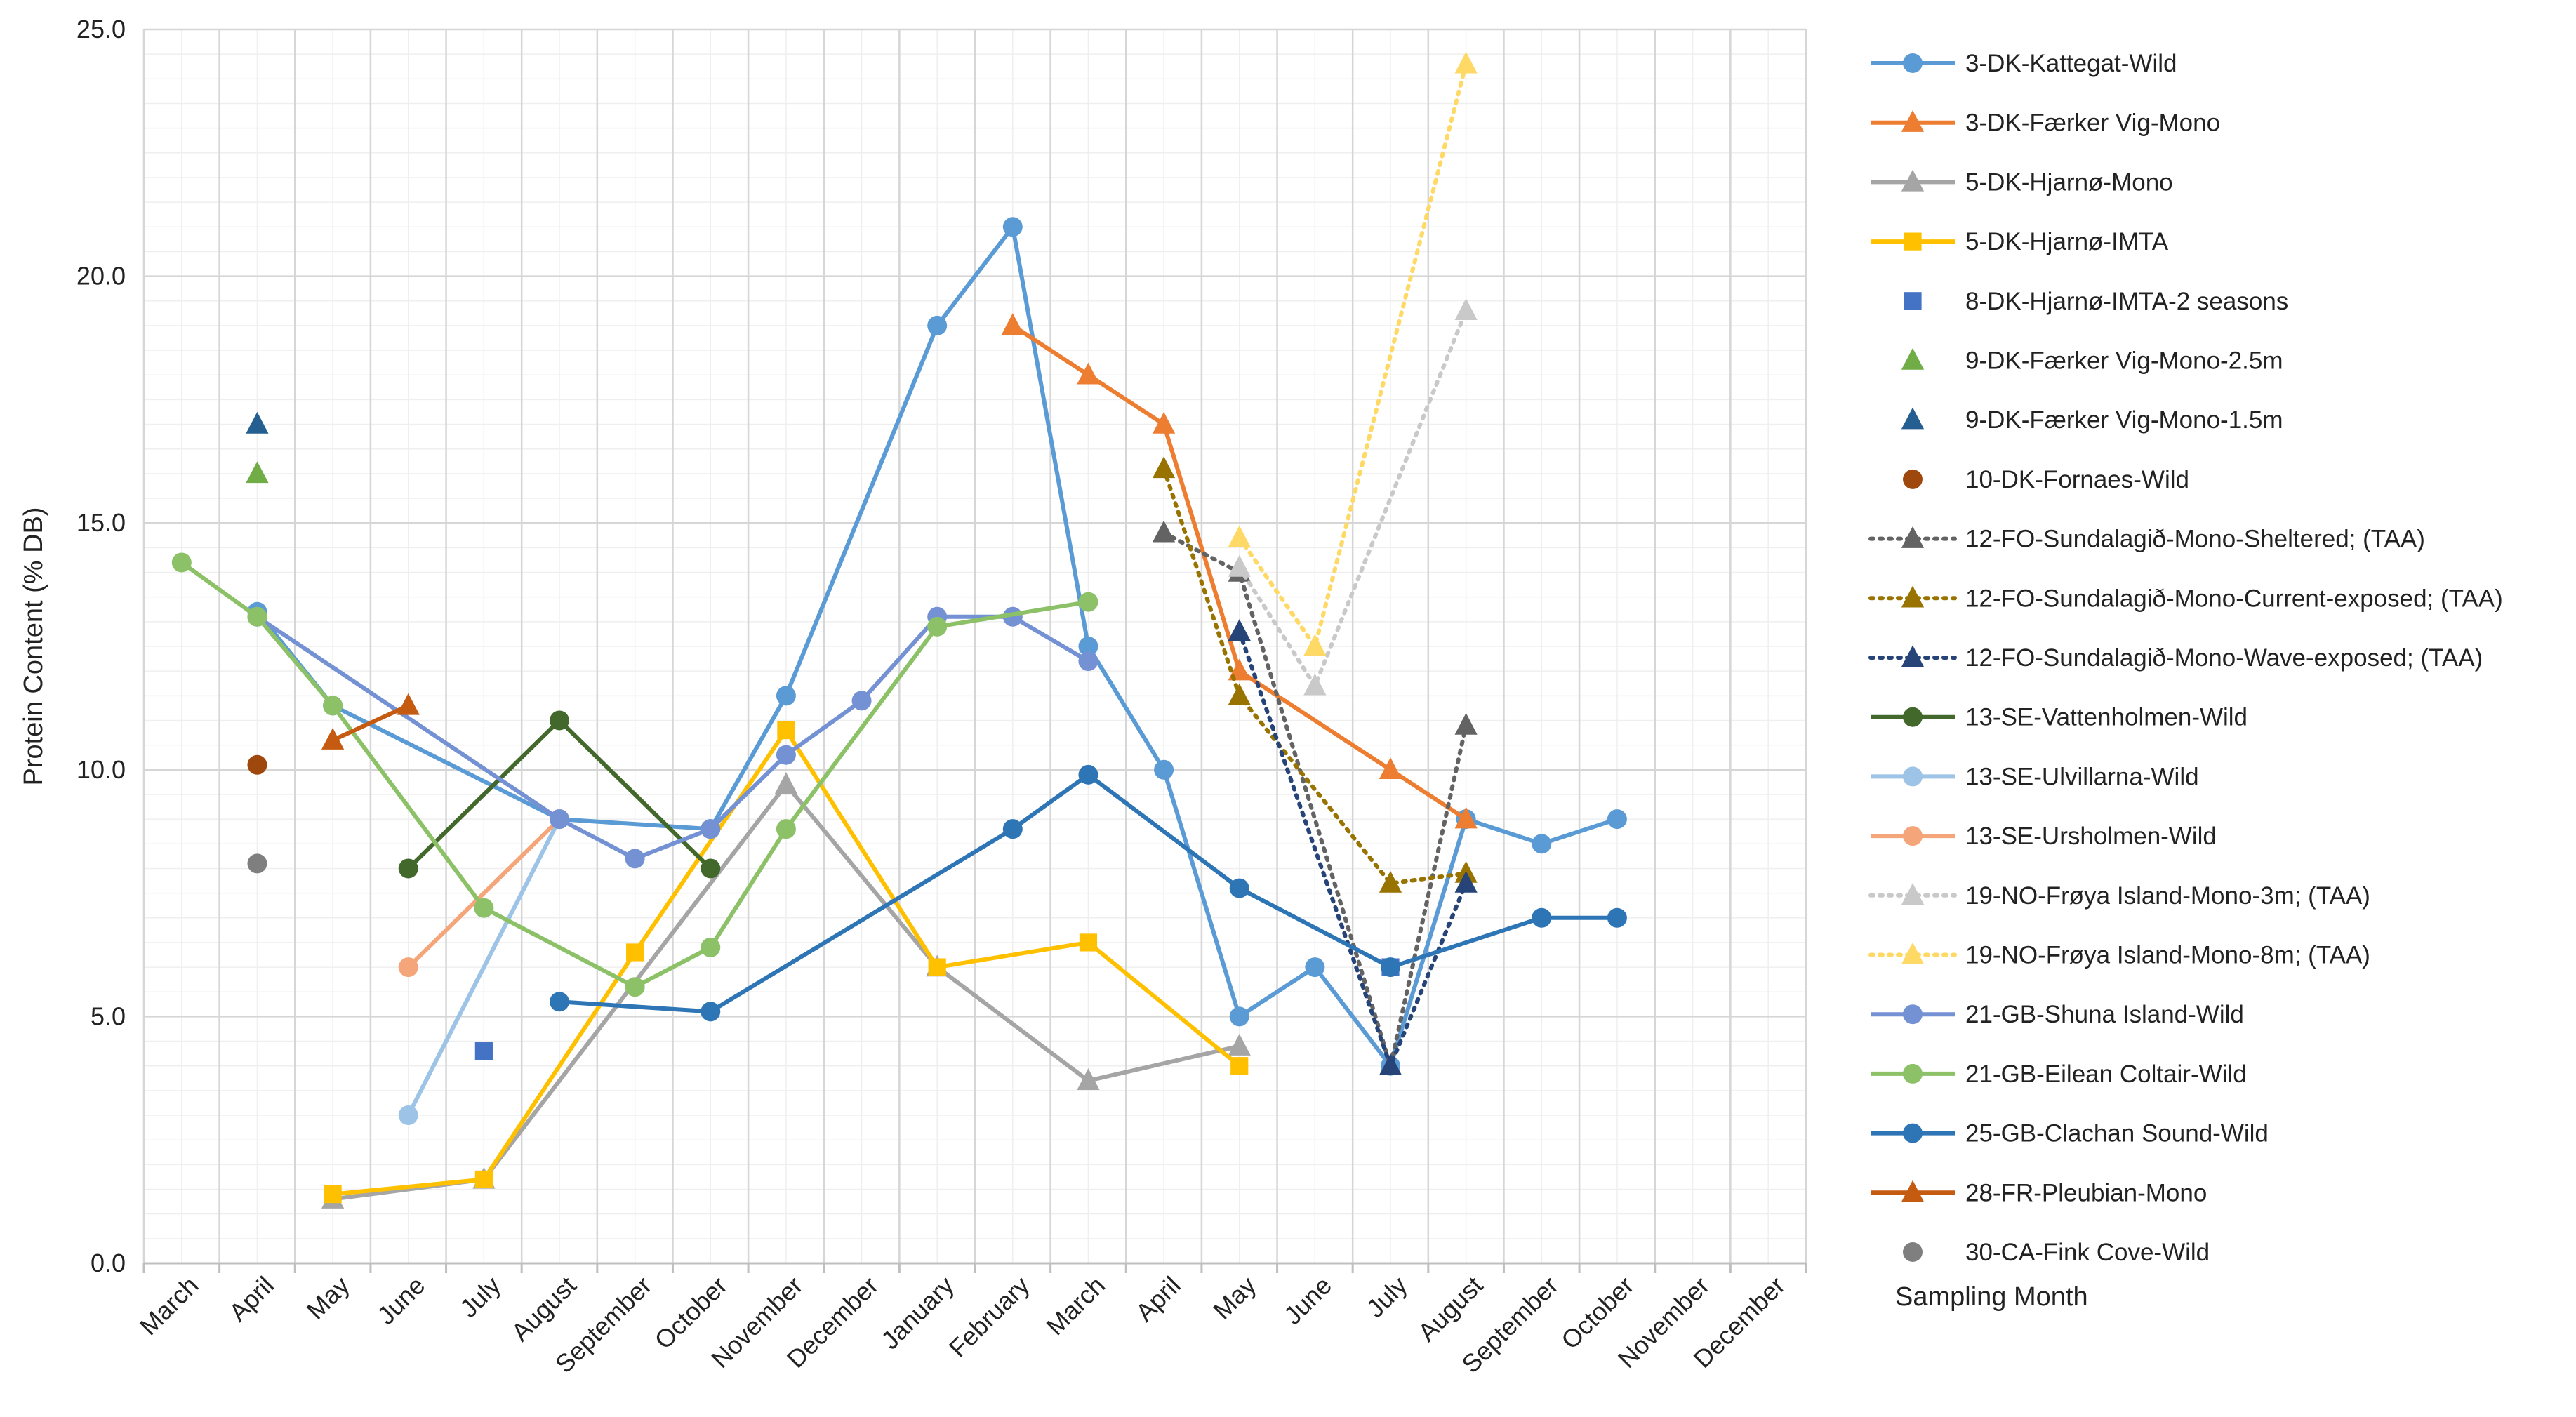  What do you see at coordinates (2082, 776) in the screenshot?
I see `legend-label: 13-SE-Ulvillarna-Wild` at bounding box center [2082, 776].